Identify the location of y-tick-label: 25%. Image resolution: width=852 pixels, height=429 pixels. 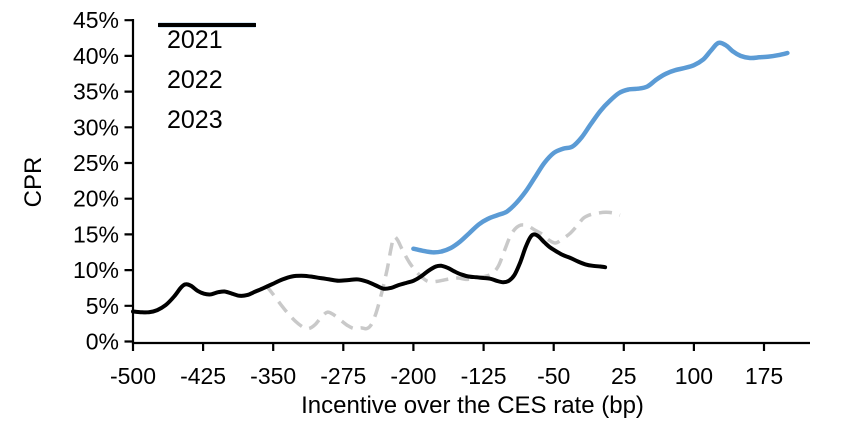
(96, 163).